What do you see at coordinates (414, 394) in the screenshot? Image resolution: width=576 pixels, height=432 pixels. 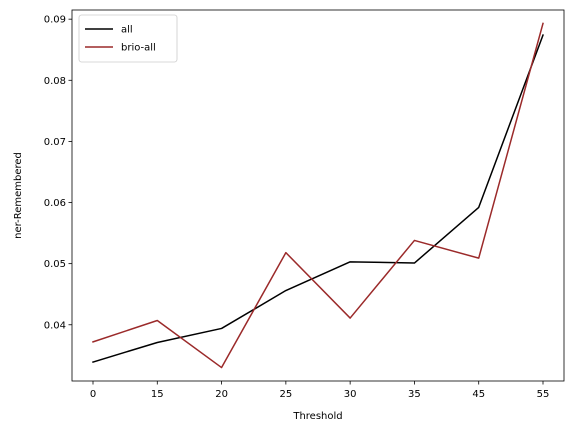 I see `x-tick-label: 35` at bounding box center [414, 394].